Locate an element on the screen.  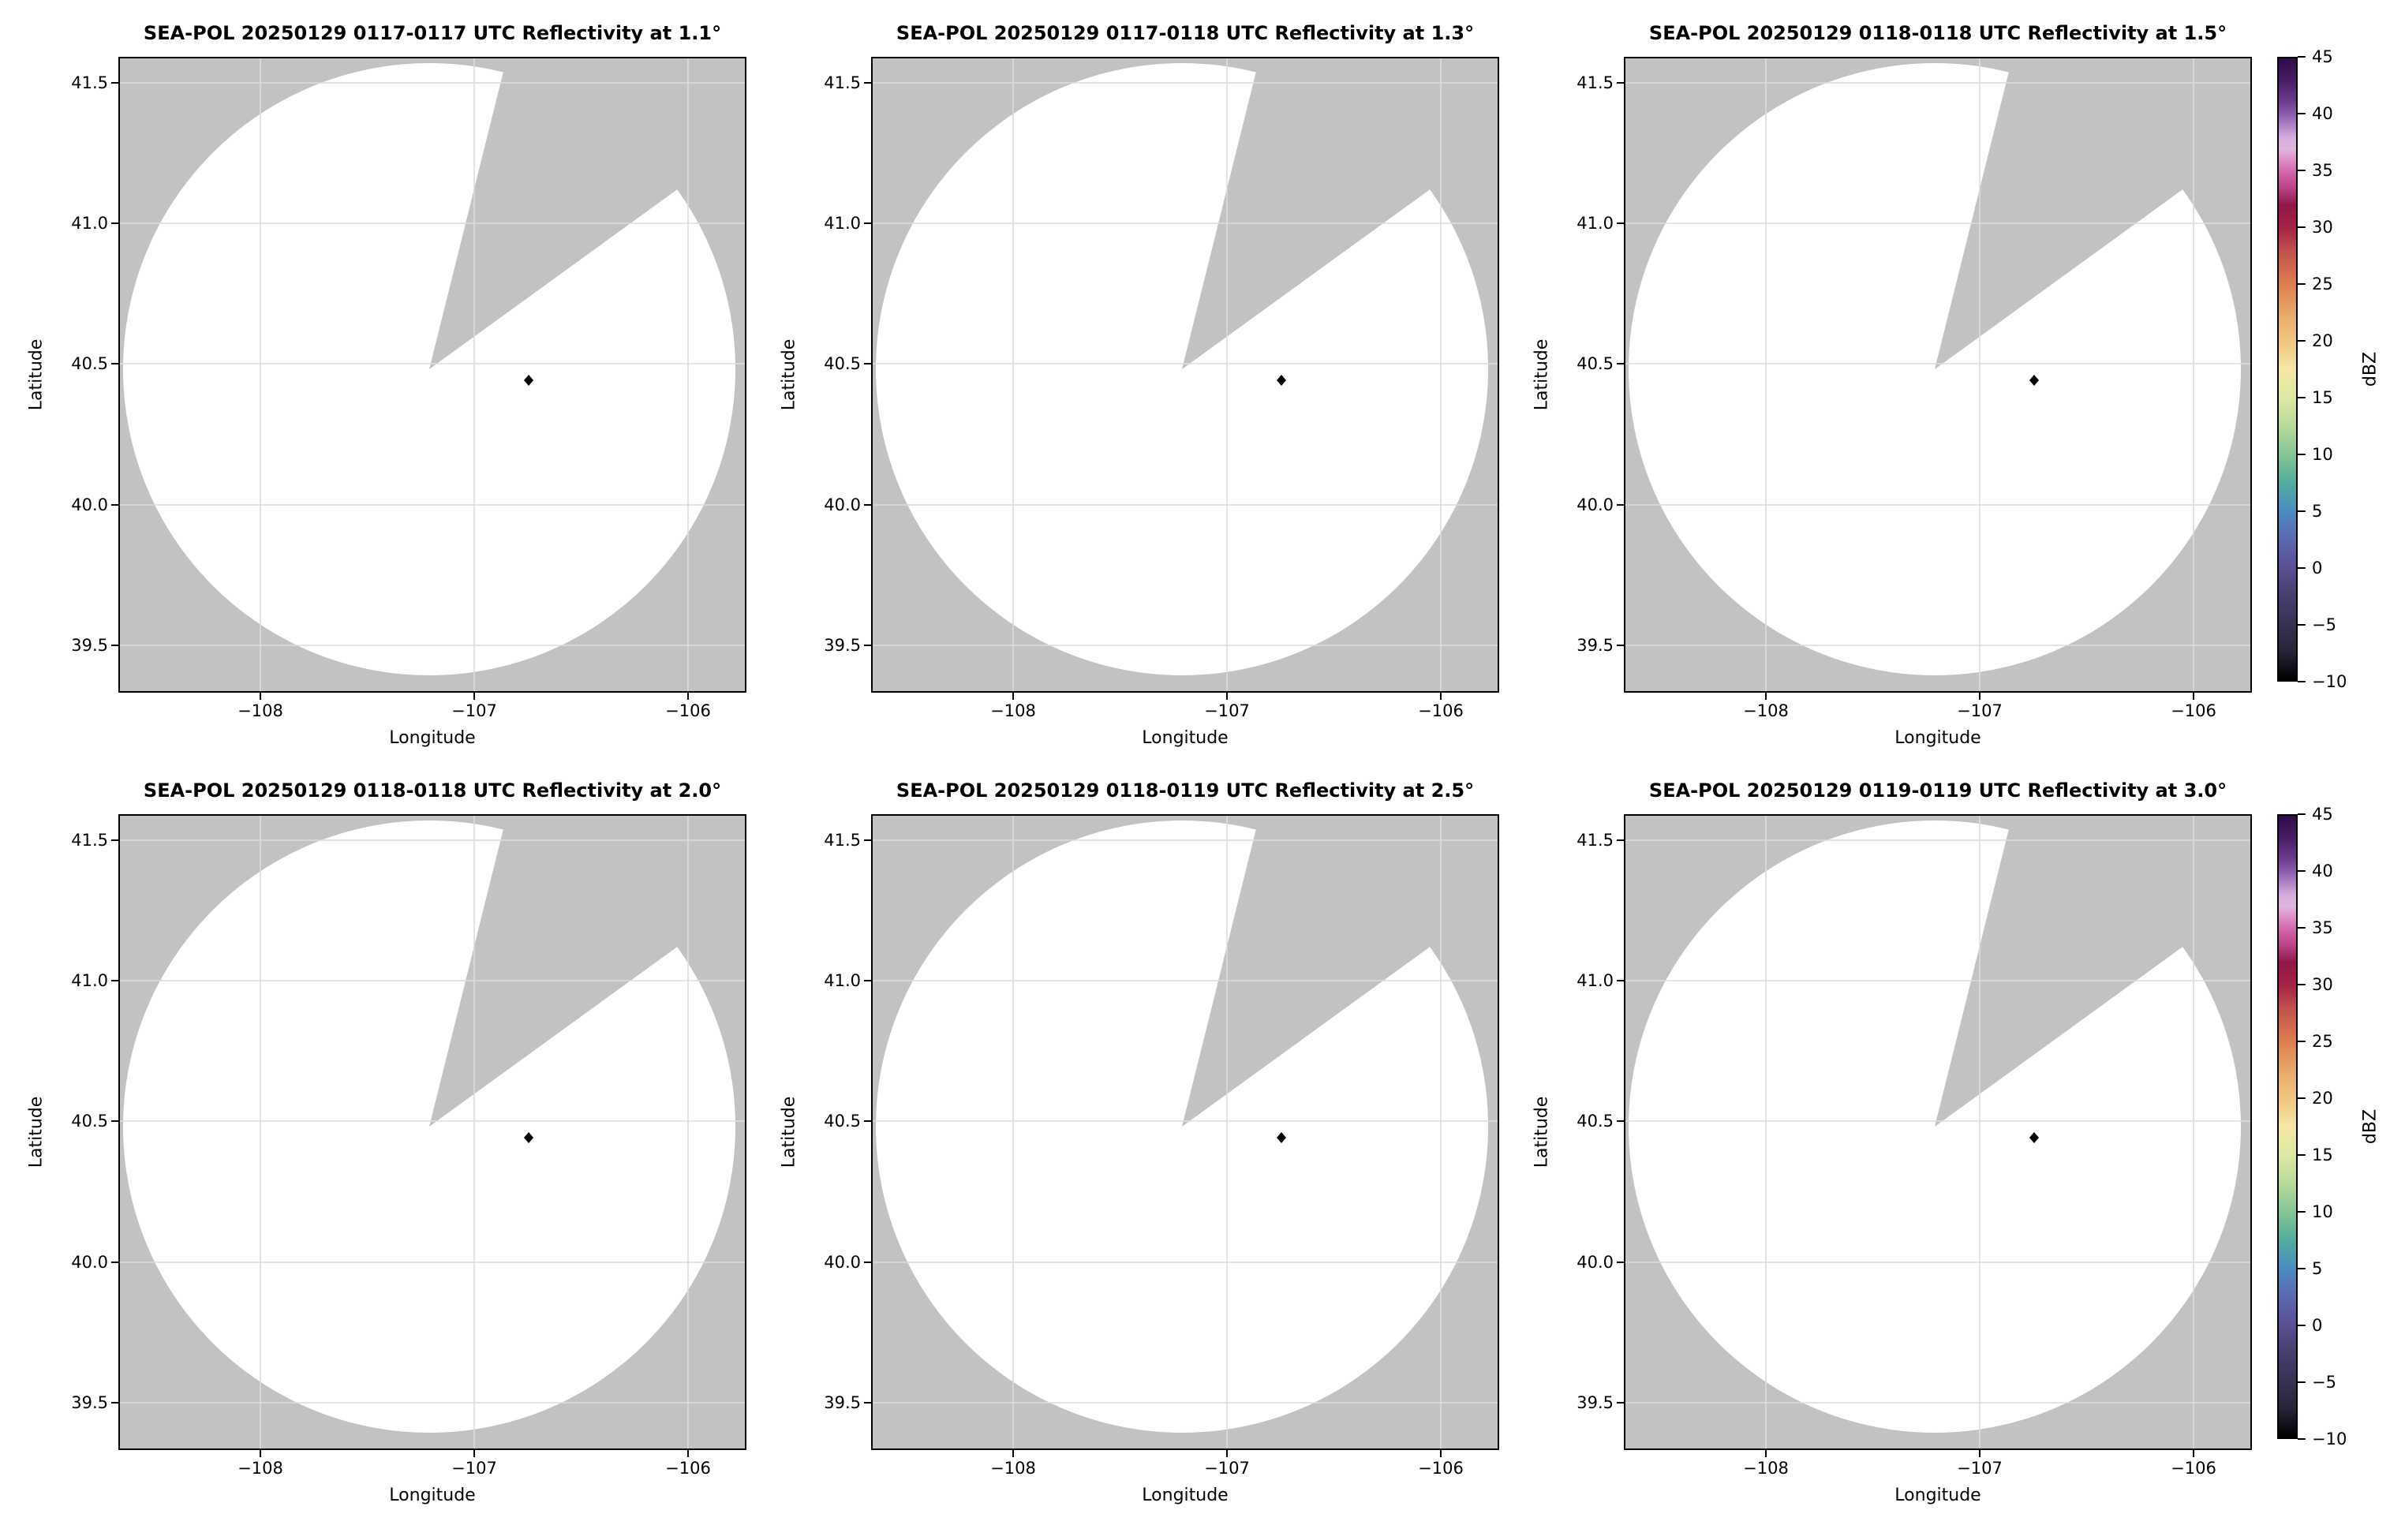
colorbar-gradient is located at coordinates (2287, 369).